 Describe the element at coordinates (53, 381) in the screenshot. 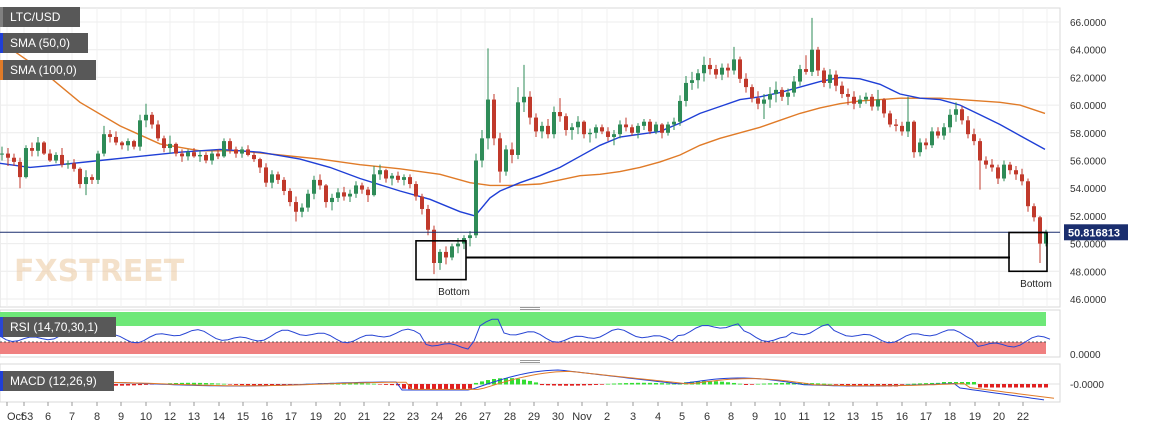

I see `macd-text: MACD (12,26,9)` at that location.